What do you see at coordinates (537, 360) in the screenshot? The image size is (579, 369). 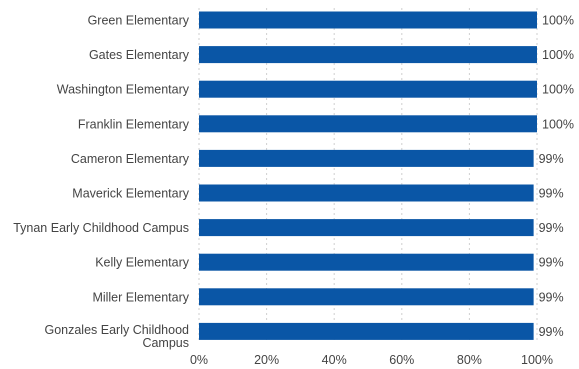 I see `x-tick-label: 100%` at bounding box center [537, 360].